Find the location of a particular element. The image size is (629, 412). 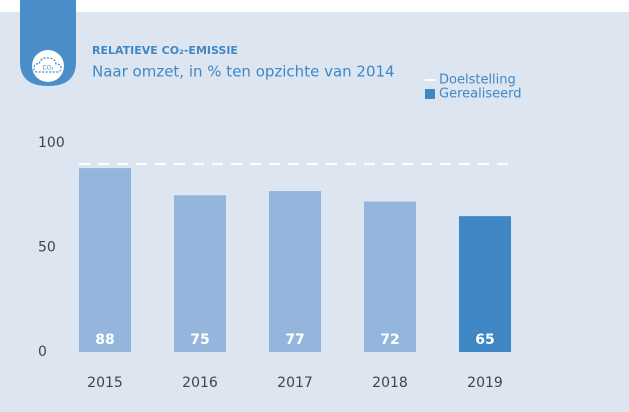

value-label: 72 is located at coordinates (389, 340).